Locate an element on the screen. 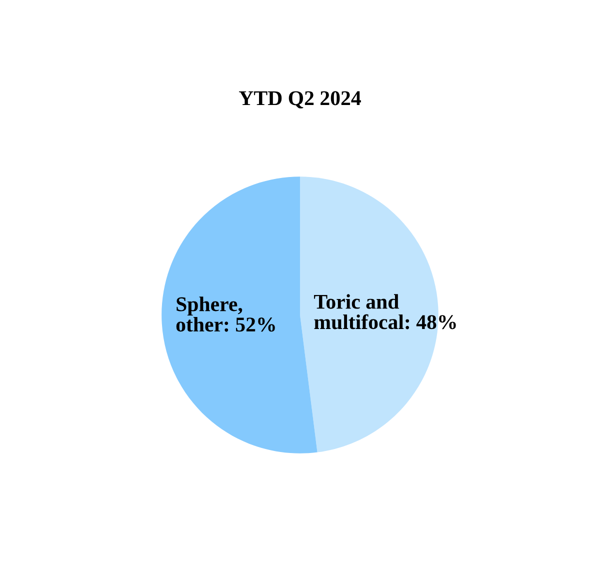 This screenshot has height=572, width=600. slice-label: Toric and multifocal: 48% is located at coordinates (385, 312).